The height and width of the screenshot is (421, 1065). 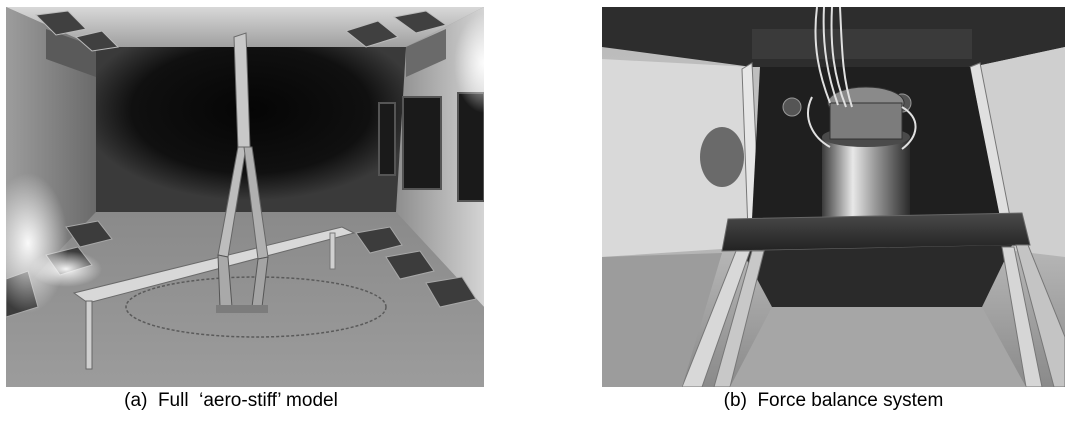 I want to click on caption-b: (b) Force balance system, so click(x=833, y=400).